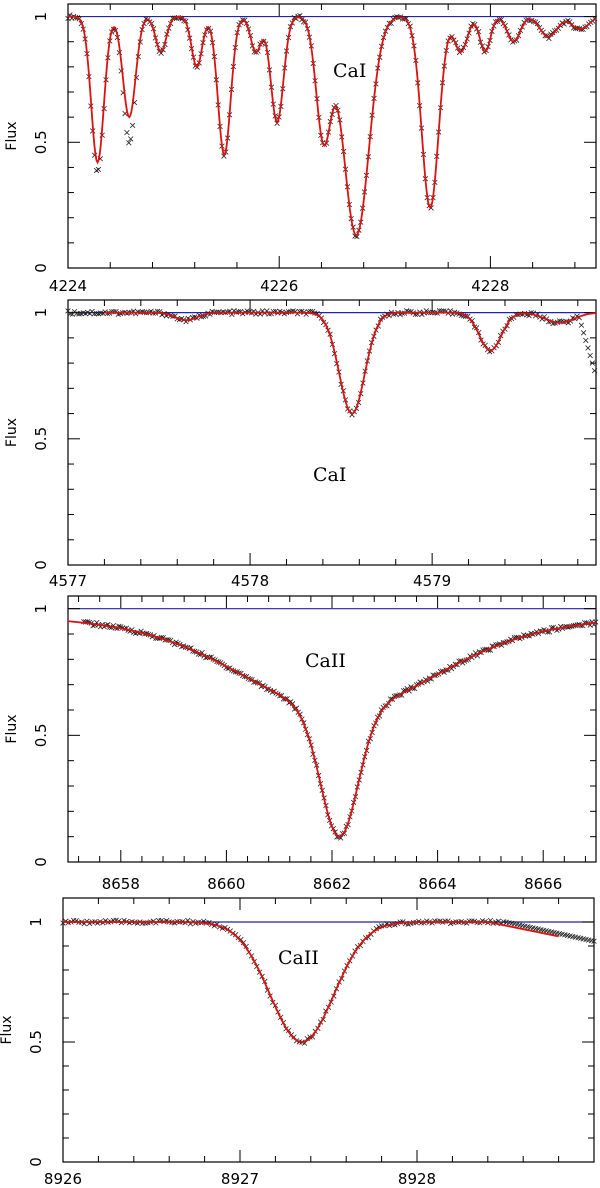 The height and width of the screenshot is (1188, 600). Describe the element at coordinates (240, 1179) in the screenshot. I see `panel-4-xtick-label: 8927` at that location.